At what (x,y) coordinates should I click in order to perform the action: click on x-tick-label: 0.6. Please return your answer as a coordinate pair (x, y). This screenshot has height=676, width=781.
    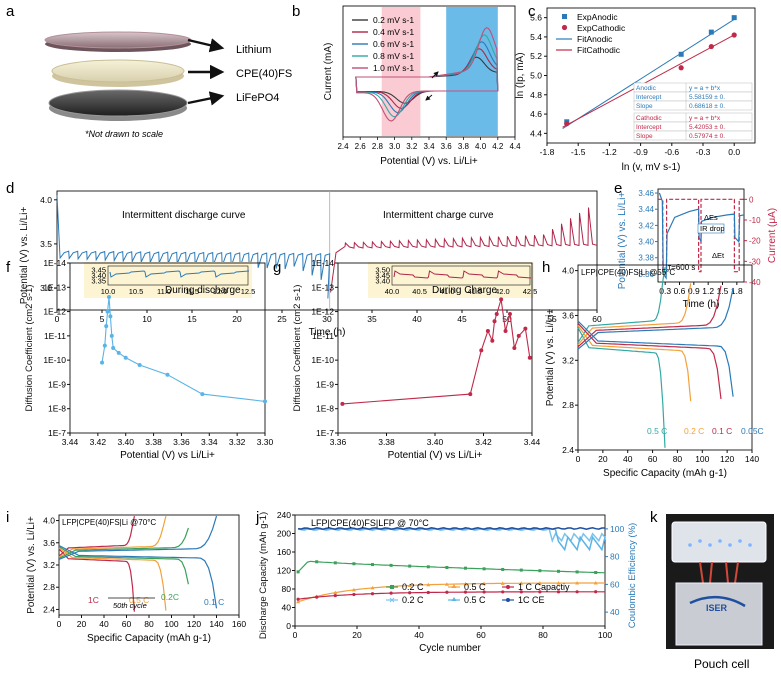
    Looking at the image, I should click on (680, 291).